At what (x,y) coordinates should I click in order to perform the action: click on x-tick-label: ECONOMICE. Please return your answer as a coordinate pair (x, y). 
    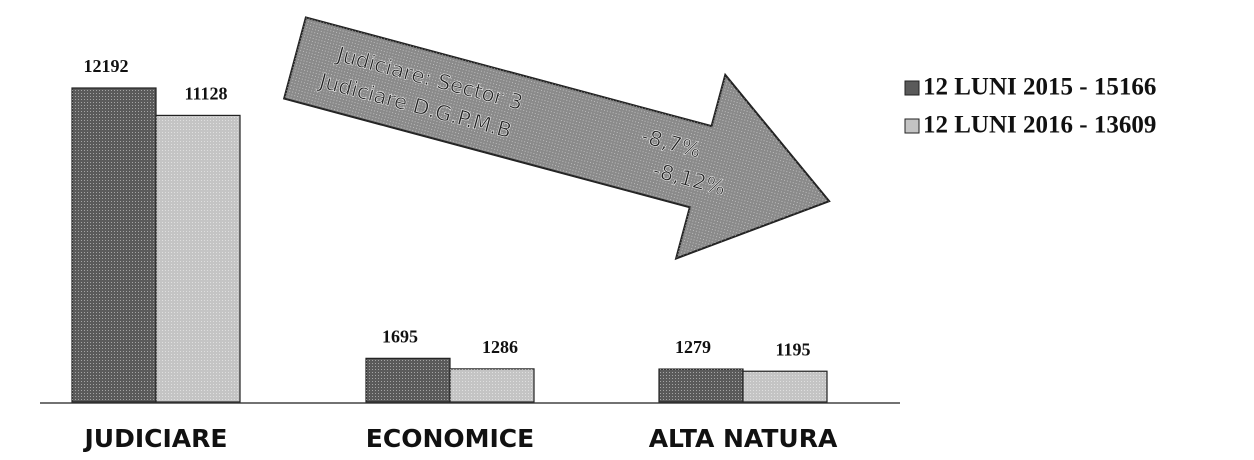
    Looking at the image, I should click on (450, 438).